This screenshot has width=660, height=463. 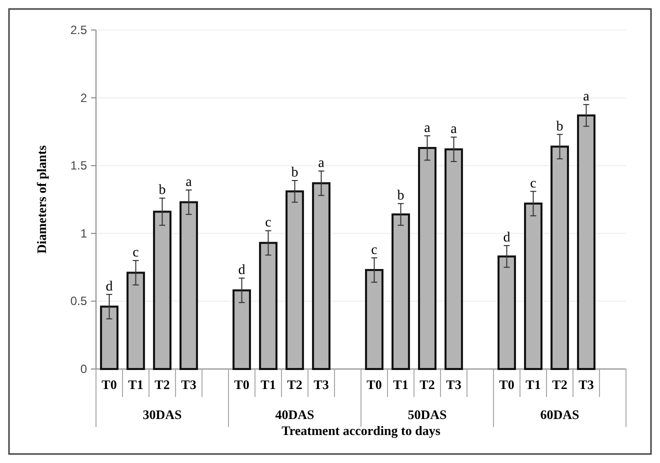 I want to click on text: 60DAS, so click(x=560, y=414).